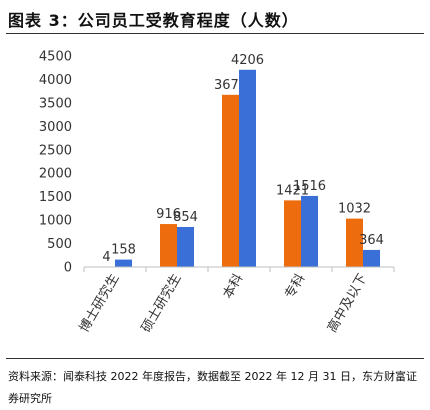 The width and height of the screenshot is (430, 410). What do you see at coordinates (185, 217) in the screenshot?
I see `data-label: 854` at bounding box center [185, 217].